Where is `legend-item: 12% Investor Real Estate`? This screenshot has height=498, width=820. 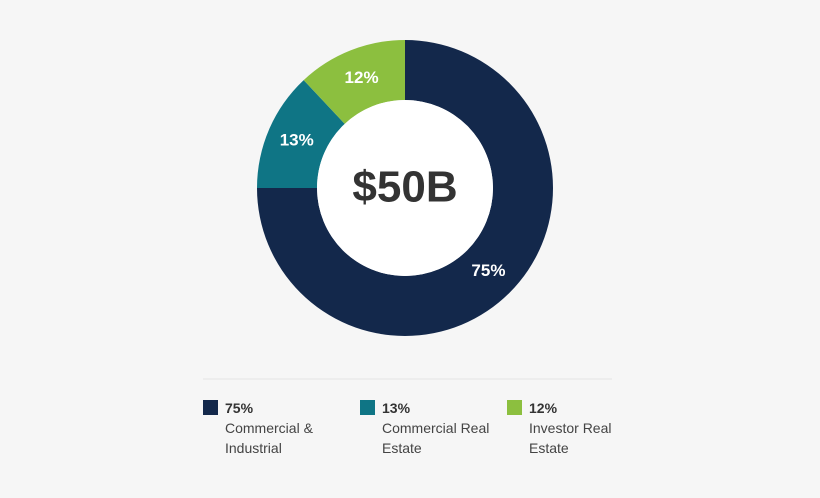
legend-item: 12% Investor Real Estate is located at coordinates (577, 428).